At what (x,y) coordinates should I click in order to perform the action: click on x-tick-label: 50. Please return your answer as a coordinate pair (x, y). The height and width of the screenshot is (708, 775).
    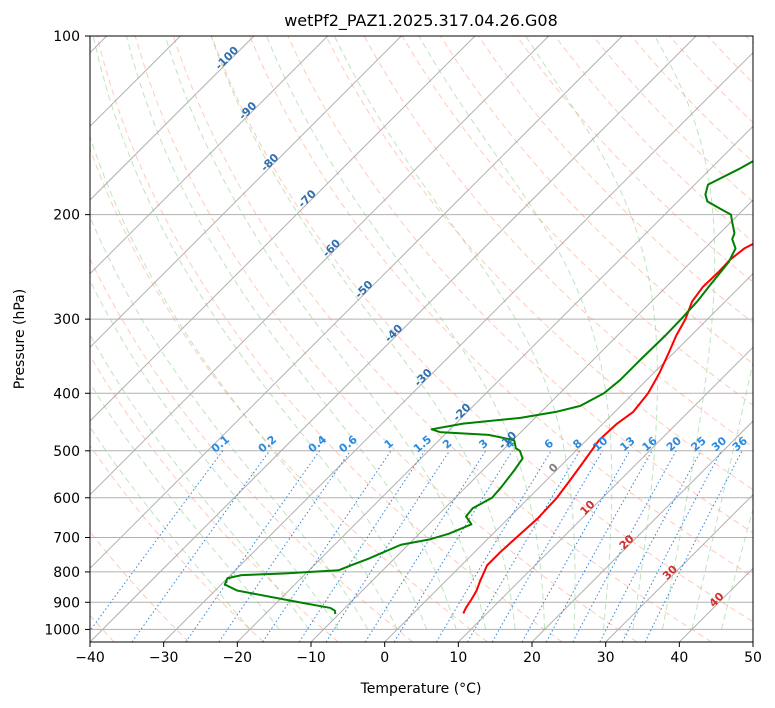
    Looking at the image, I should click on (753, 658).